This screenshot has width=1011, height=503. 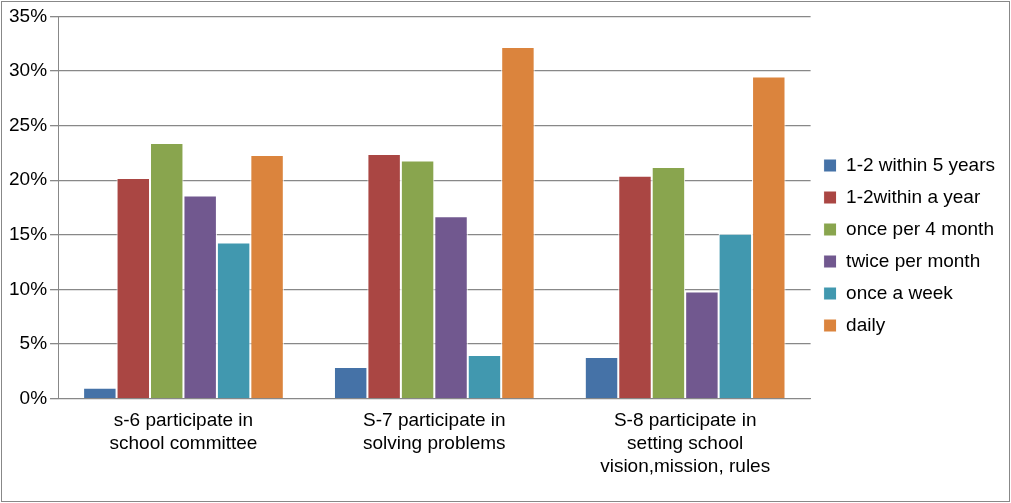 I want to click on y-tick-label: 15%, so click(x=28, y=234).